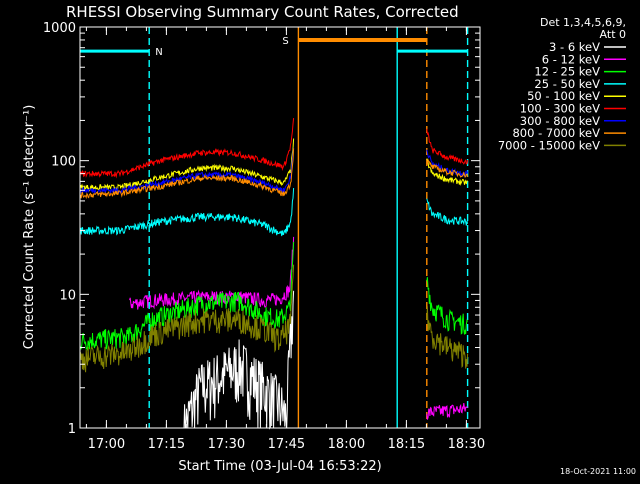 The image size is (640, 484). I want to click on x-tick-label-6: 18:30, so click(466, 444).